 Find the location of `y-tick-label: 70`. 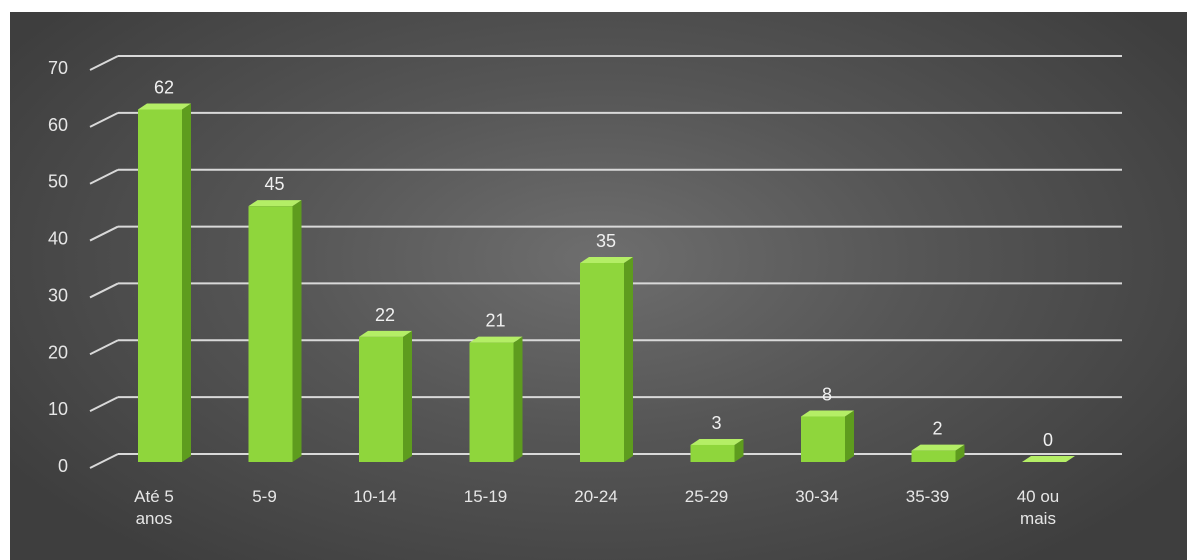

y-tick-label: 70 is located at coordinates (58, 68).